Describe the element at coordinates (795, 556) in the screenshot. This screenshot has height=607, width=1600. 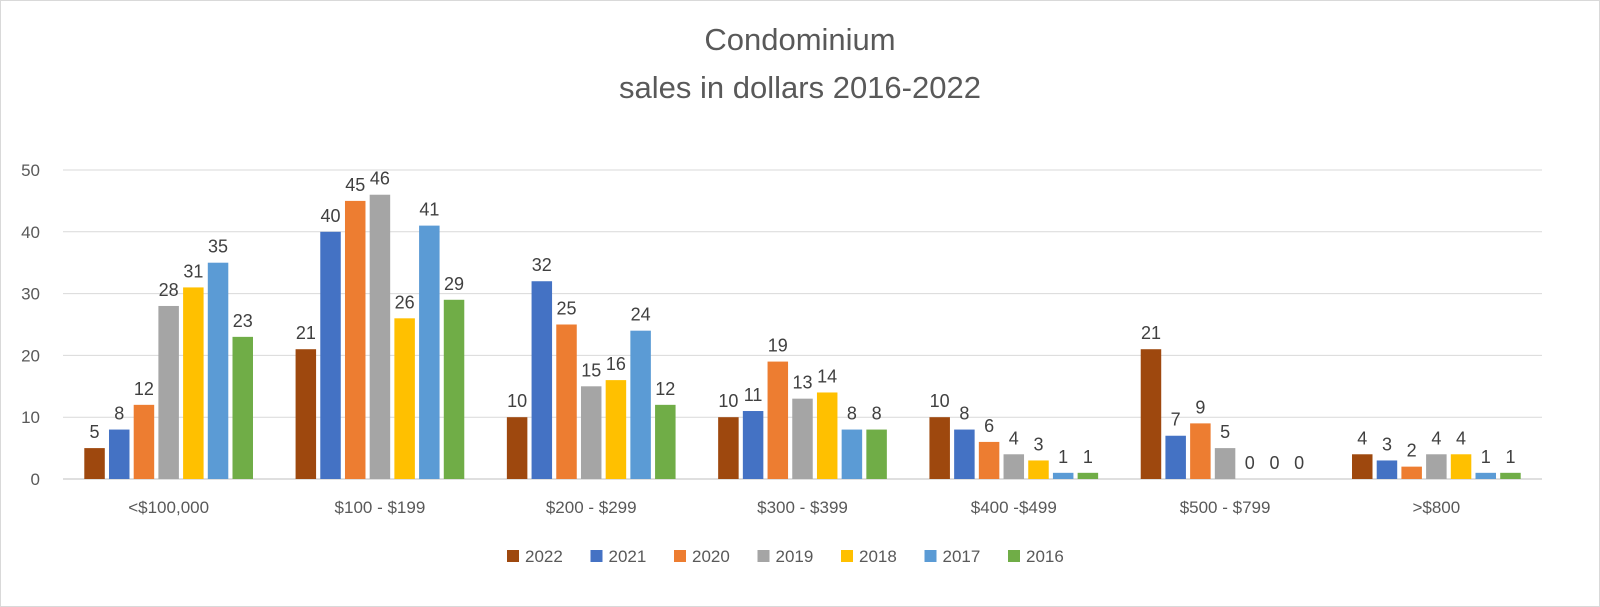
I see `legend-label-2019: 2019` at that location.